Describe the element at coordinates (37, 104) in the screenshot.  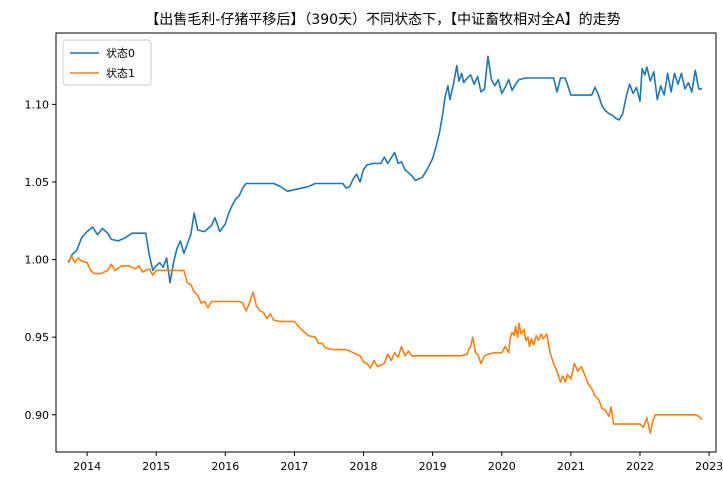
I see `y-tick-label: 1.10` at that location.